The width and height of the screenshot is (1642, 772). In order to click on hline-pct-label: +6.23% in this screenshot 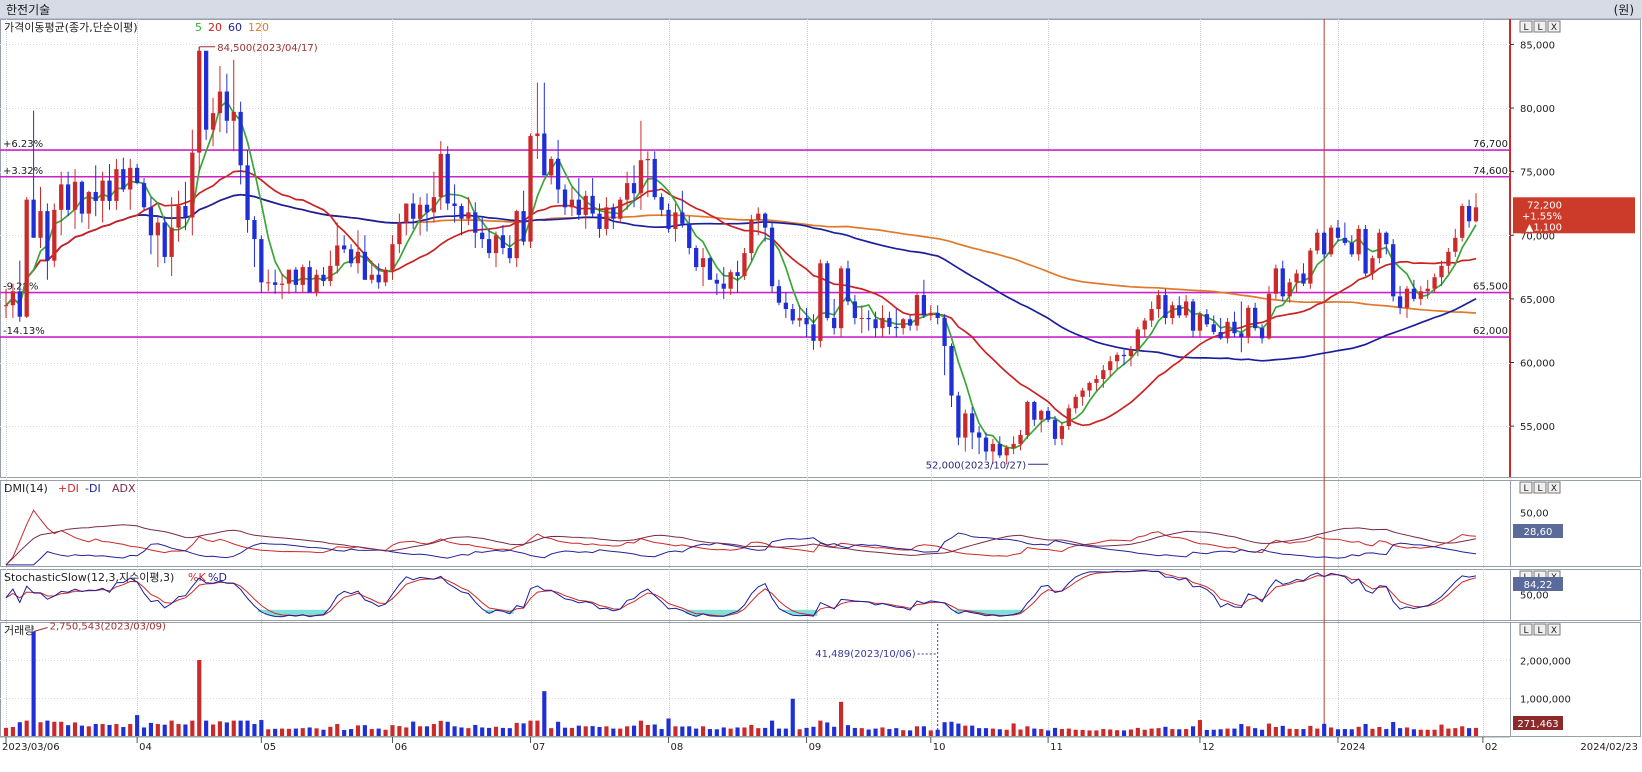, I will do `click(23, 144)`.